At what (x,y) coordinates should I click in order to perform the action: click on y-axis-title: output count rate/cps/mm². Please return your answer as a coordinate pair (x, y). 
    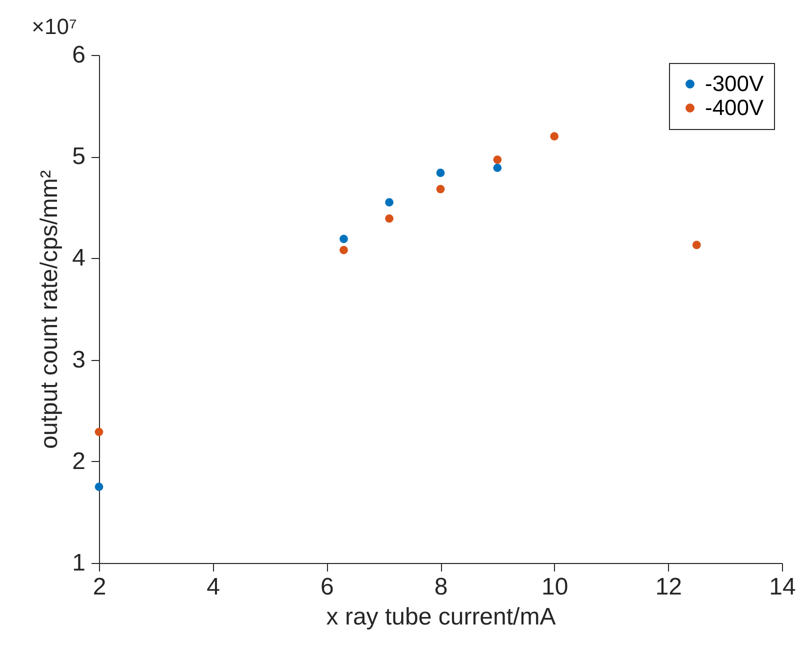
    Looking at the image, I should click on (50, 309).